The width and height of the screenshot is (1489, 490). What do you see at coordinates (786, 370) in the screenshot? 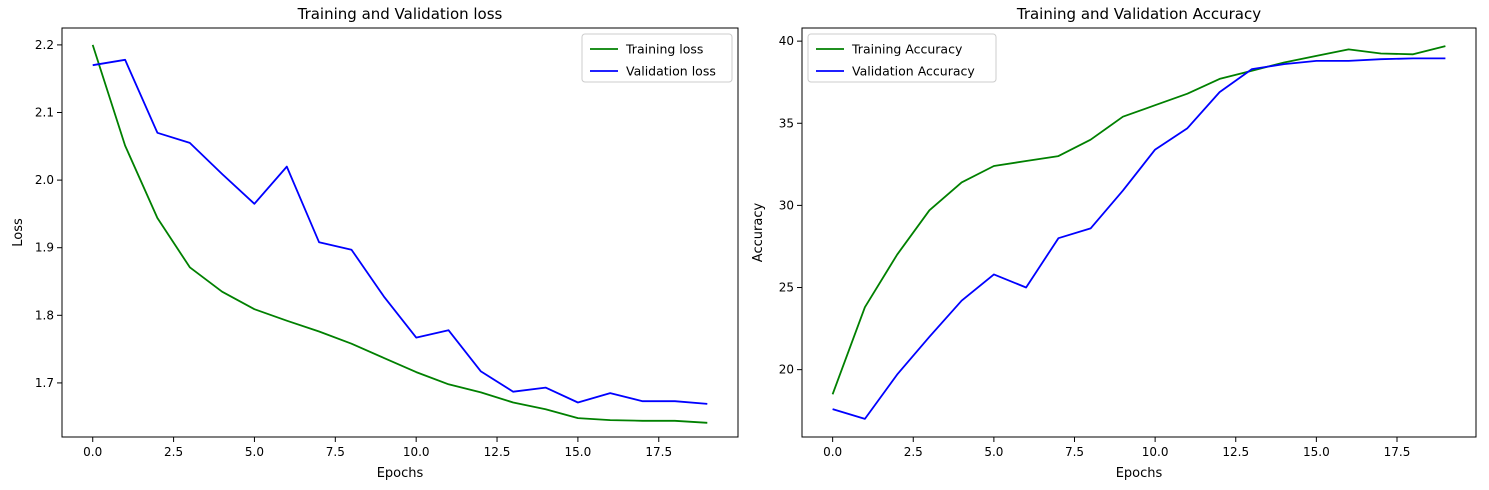
I see `y-tick-label: 20` at bounding box center [786, 370].